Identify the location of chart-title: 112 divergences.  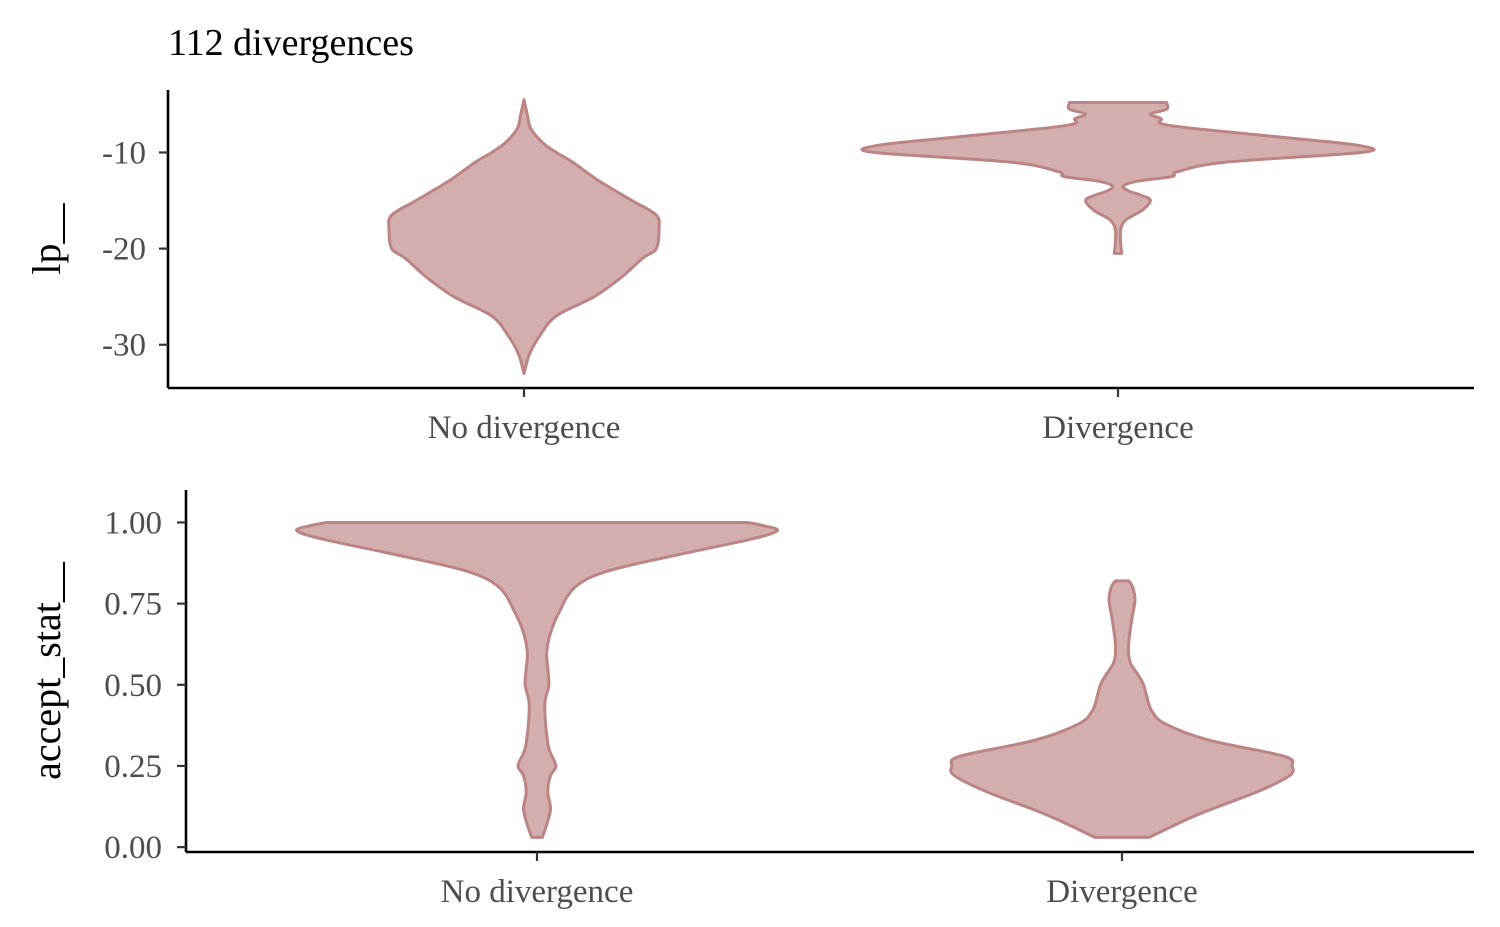
(291, 43).